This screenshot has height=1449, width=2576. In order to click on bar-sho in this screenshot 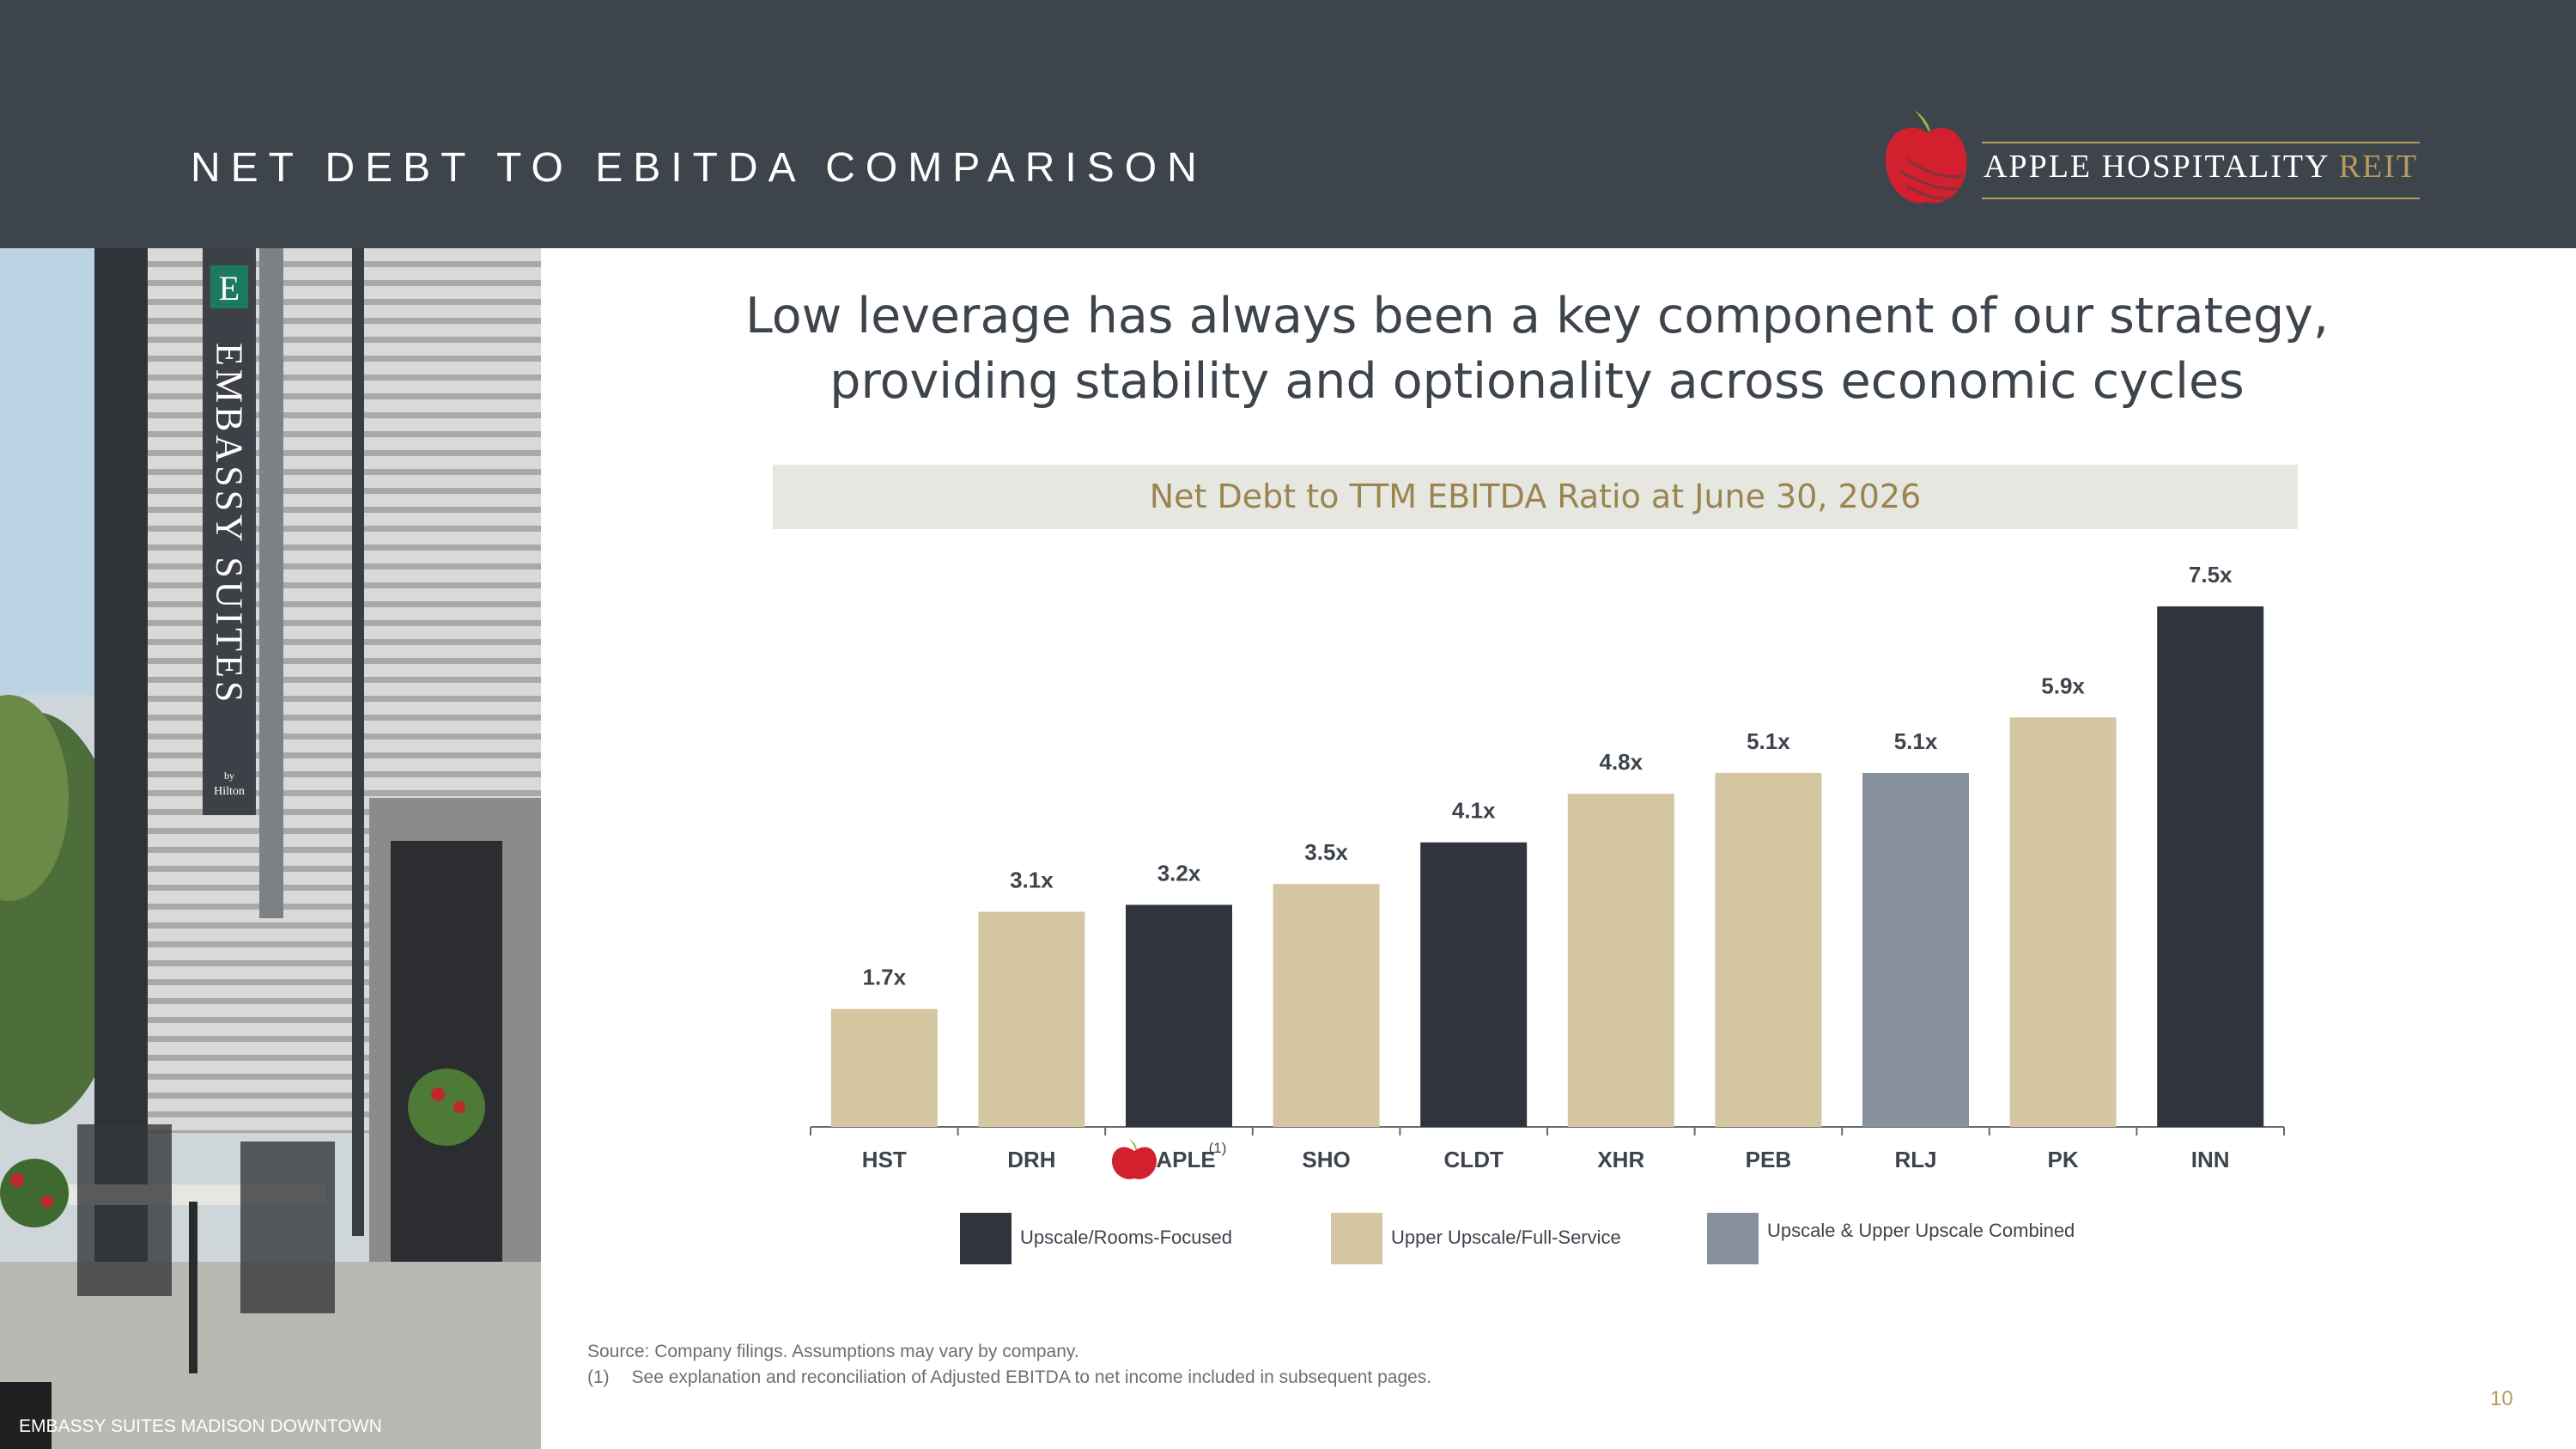, I will do `click(1327, 1006)`.